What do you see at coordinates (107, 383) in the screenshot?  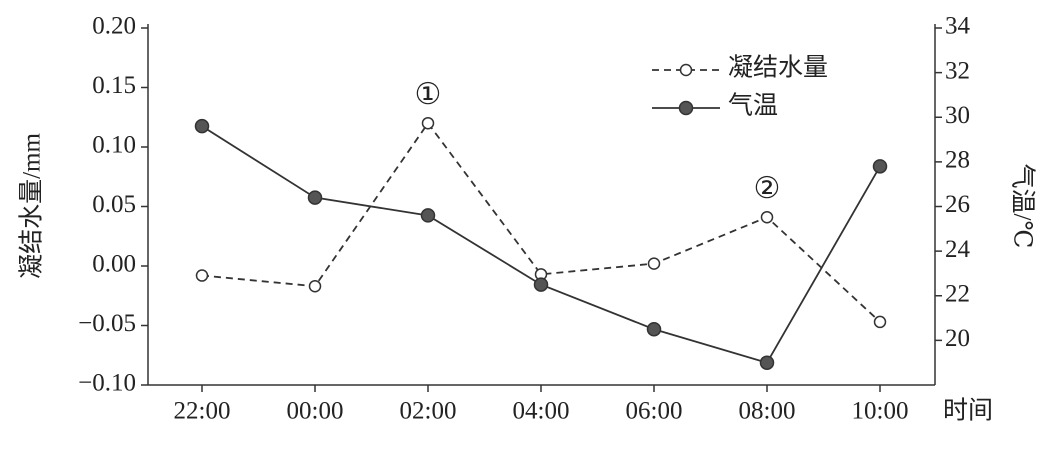 I see `y-tick-label: −0.10` at bounding box center [107, 383].